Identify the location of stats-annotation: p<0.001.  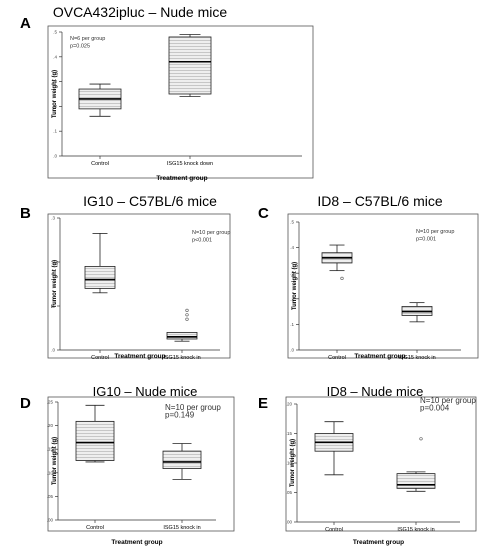
(202, 241).